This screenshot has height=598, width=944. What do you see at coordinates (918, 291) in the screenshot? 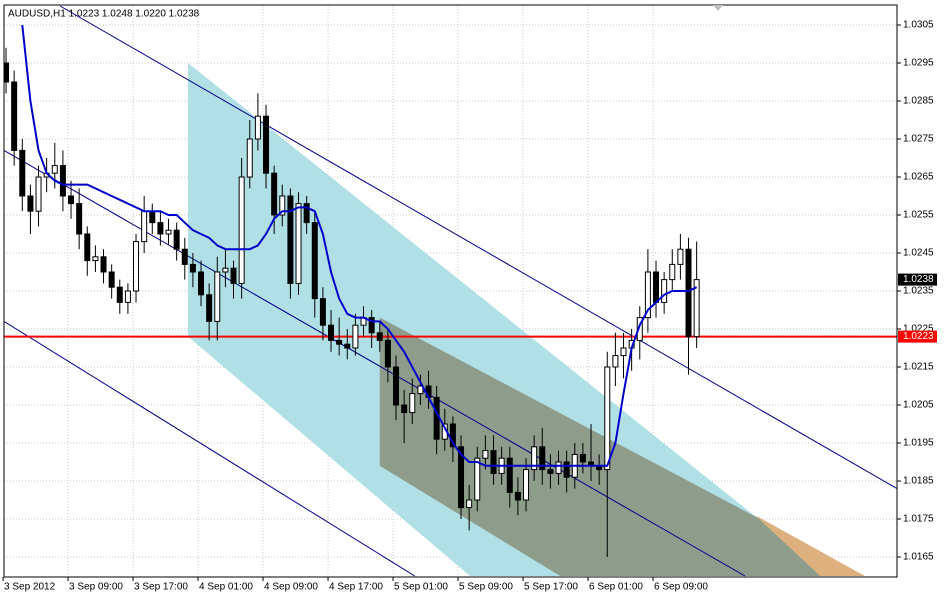
I see `y-tick-label: 1.0235` at bounding box center [918, 291].